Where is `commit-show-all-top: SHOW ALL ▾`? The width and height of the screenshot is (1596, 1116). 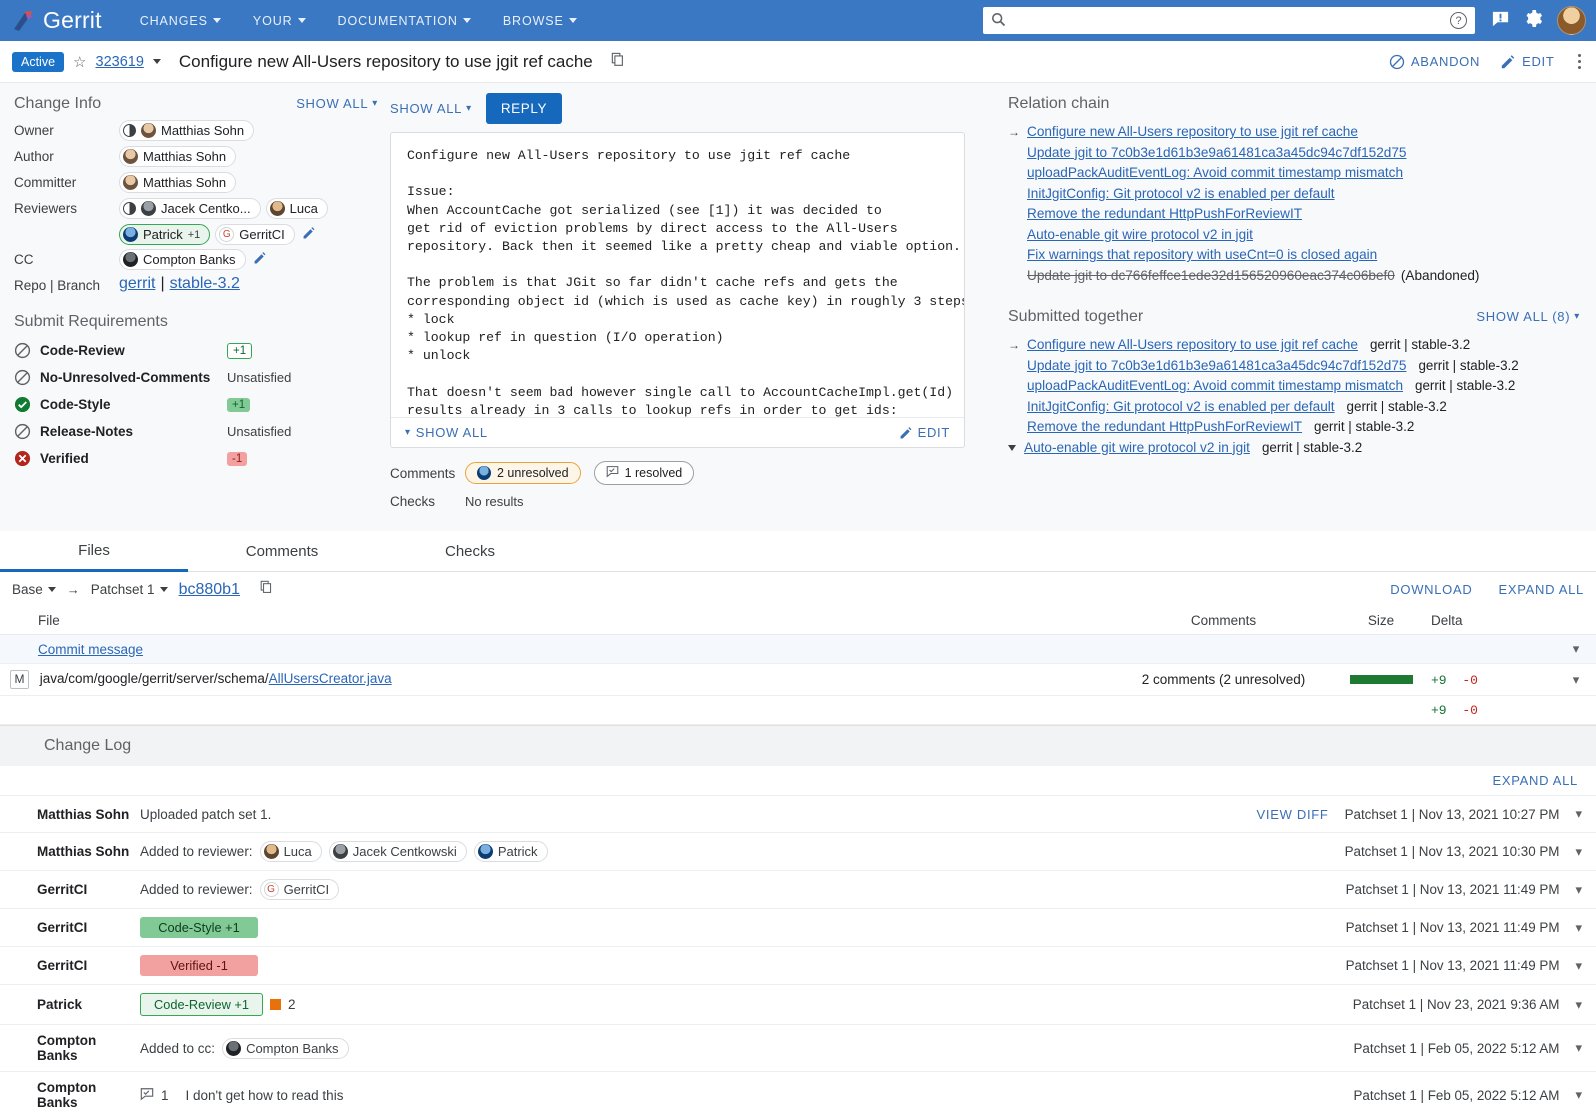 commit-show-all-top: SHOW ALL ▾ is located at coordinates (431, 108).